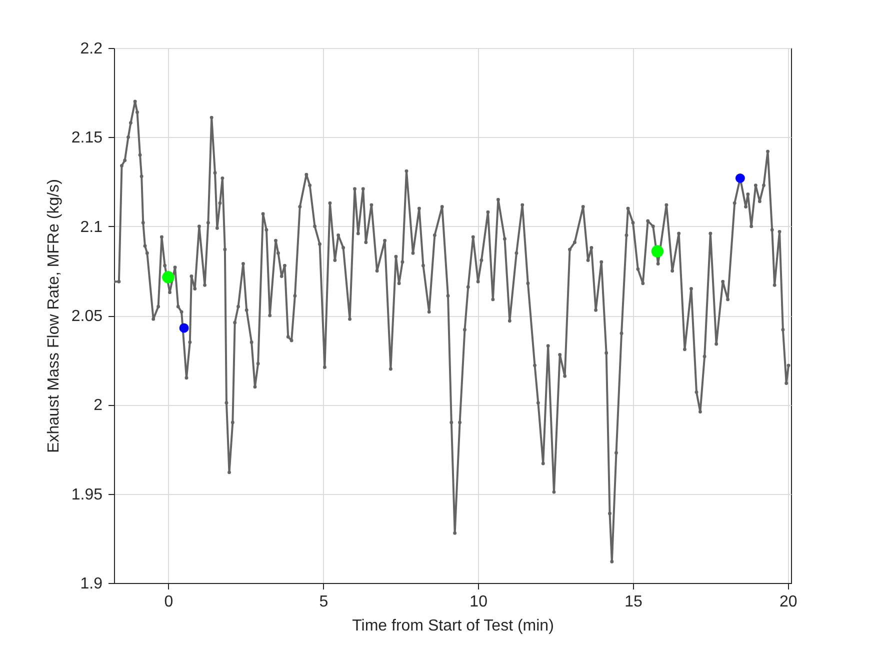 The width and height of the screenshot is (875, 656). Describe the element at coordinates (87, 138) in the screenshot. I see `y-tick-label: 2.15` at that location.